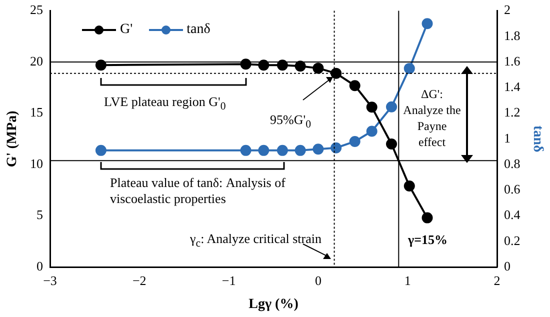  I want to click on annotation: LVE plateau region G'$_{0}$, so click(165, 103).